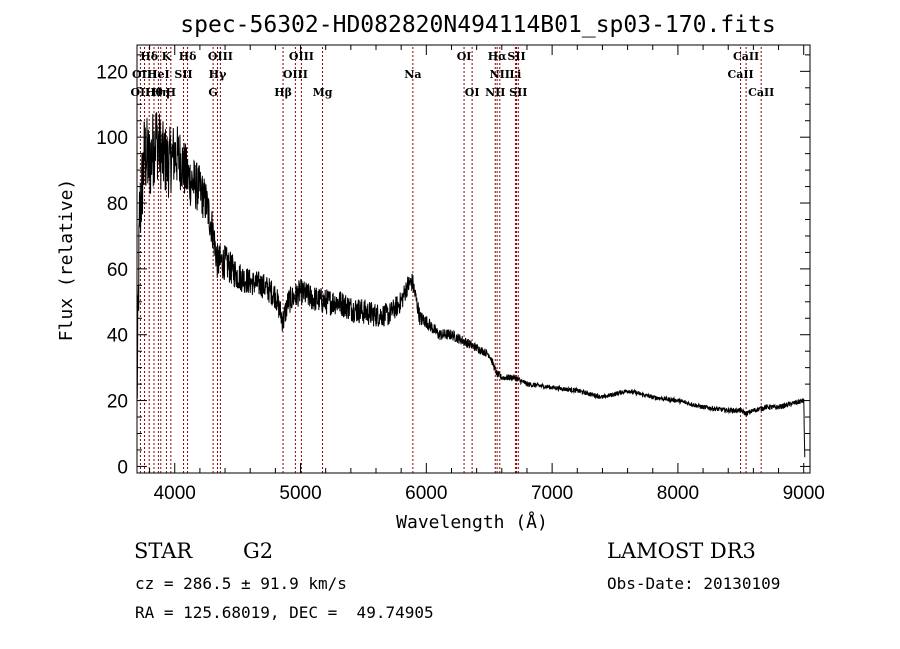 This screenshot has width=900, height=649. What do you see at coordinates (171, 92) in the screenshot?
I see `spectral-line-label: H` at bounding box center [171, 92].